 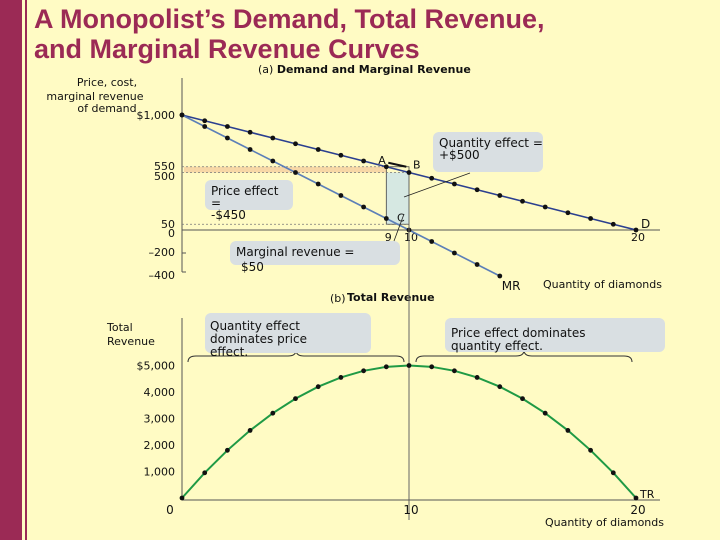 What do you see at coordinates (497, 346) in the screenshot?
I see `callout-b-right-text-1: quantity effect.` at bounding box center [497, 346].